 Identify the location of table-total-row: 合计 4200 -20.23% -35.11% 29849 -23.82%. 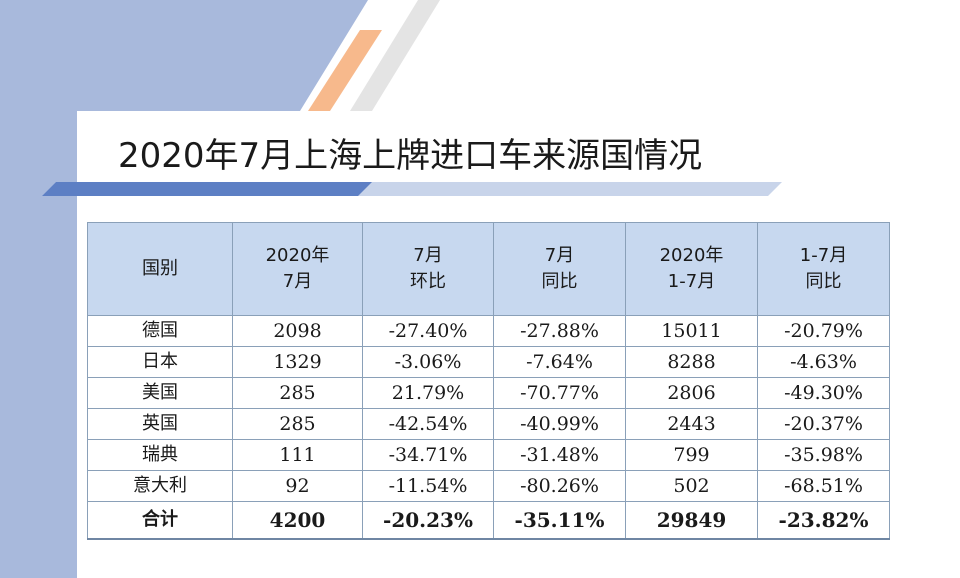
(488, 520).